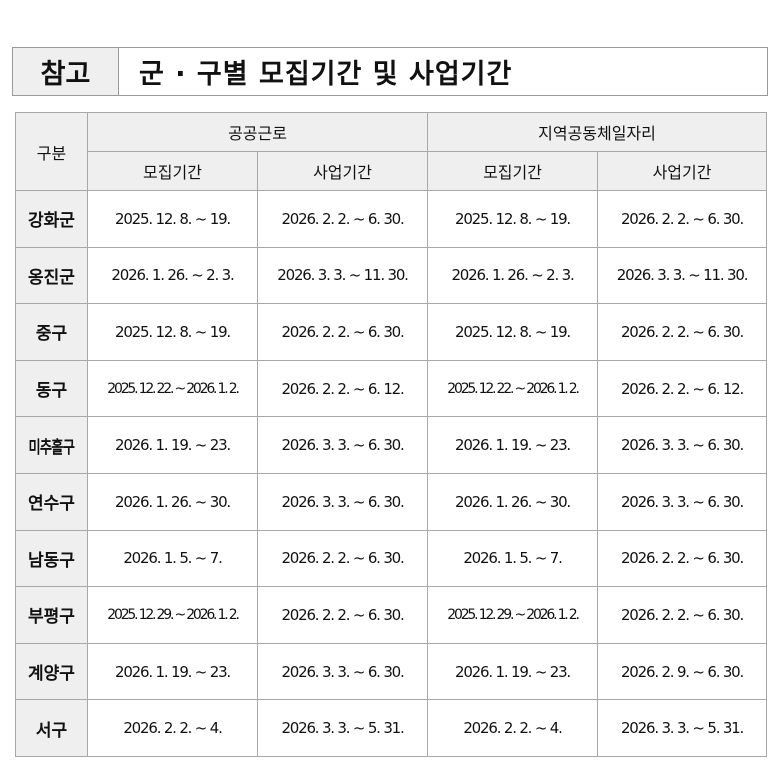 This screenshot has width=779, height=771. Describe the element at coordinates (51, 391) in the screenshot. I see `district-name: 동구` at that location.